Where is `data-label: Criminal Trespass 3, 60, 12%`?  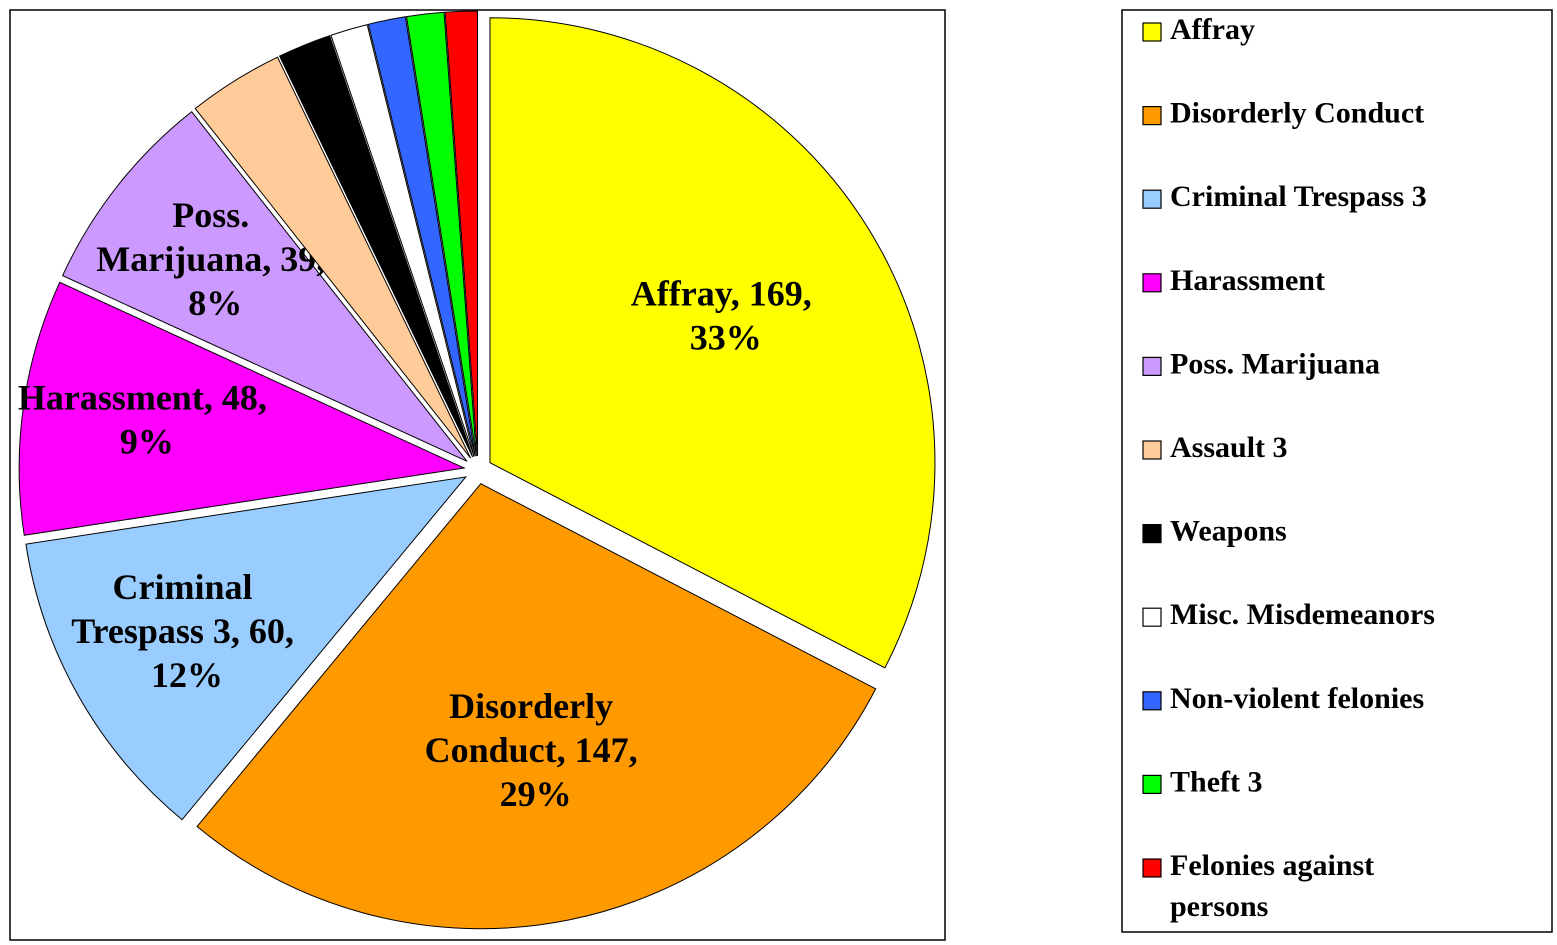 data-label: Criminal Trespass 3, 60, 12% is located at coordinates (187, 631).